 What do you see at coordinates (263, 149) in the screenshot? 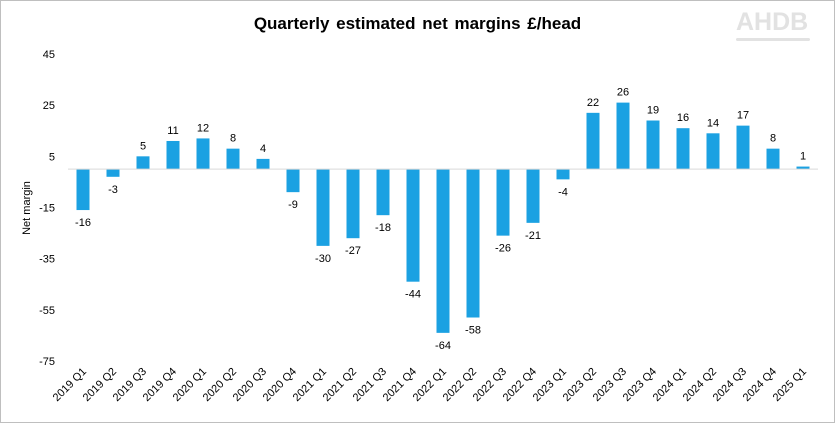
I see `data-label: 4` at bounding box center [263, 149].